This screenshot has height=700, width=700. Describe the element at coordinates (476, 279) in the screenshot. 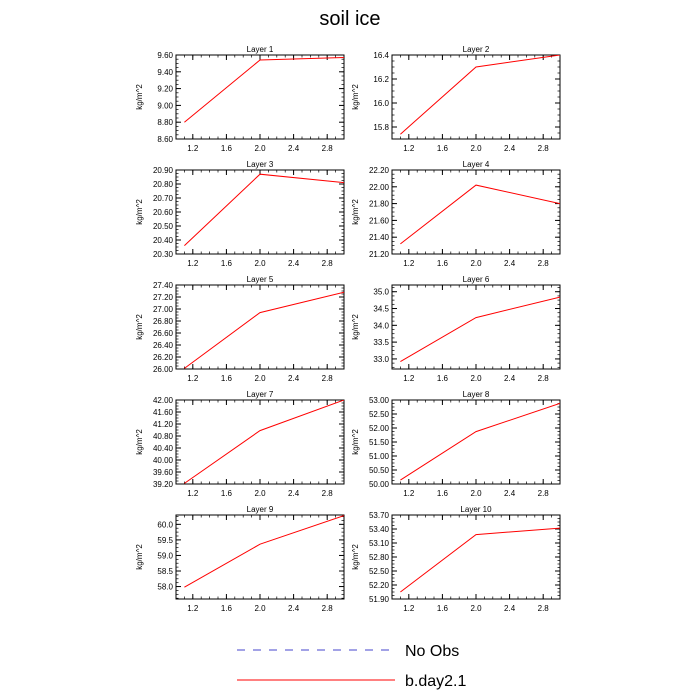

I see `panel-title: Layer 6` at that location.